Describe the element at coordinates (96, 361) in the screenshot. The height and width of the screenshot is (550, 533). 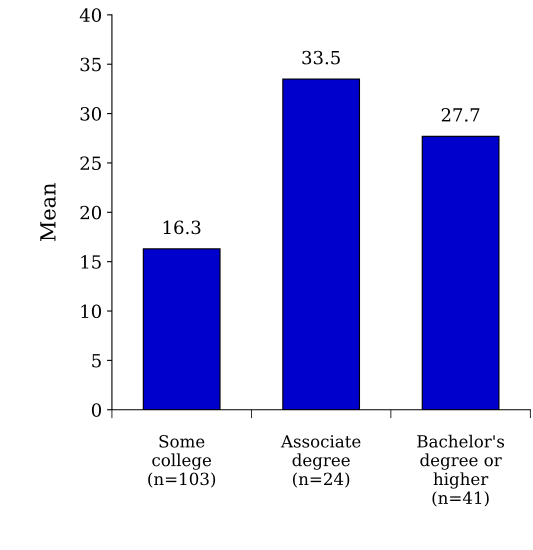
I see `y-tick-label: 5` at that location.